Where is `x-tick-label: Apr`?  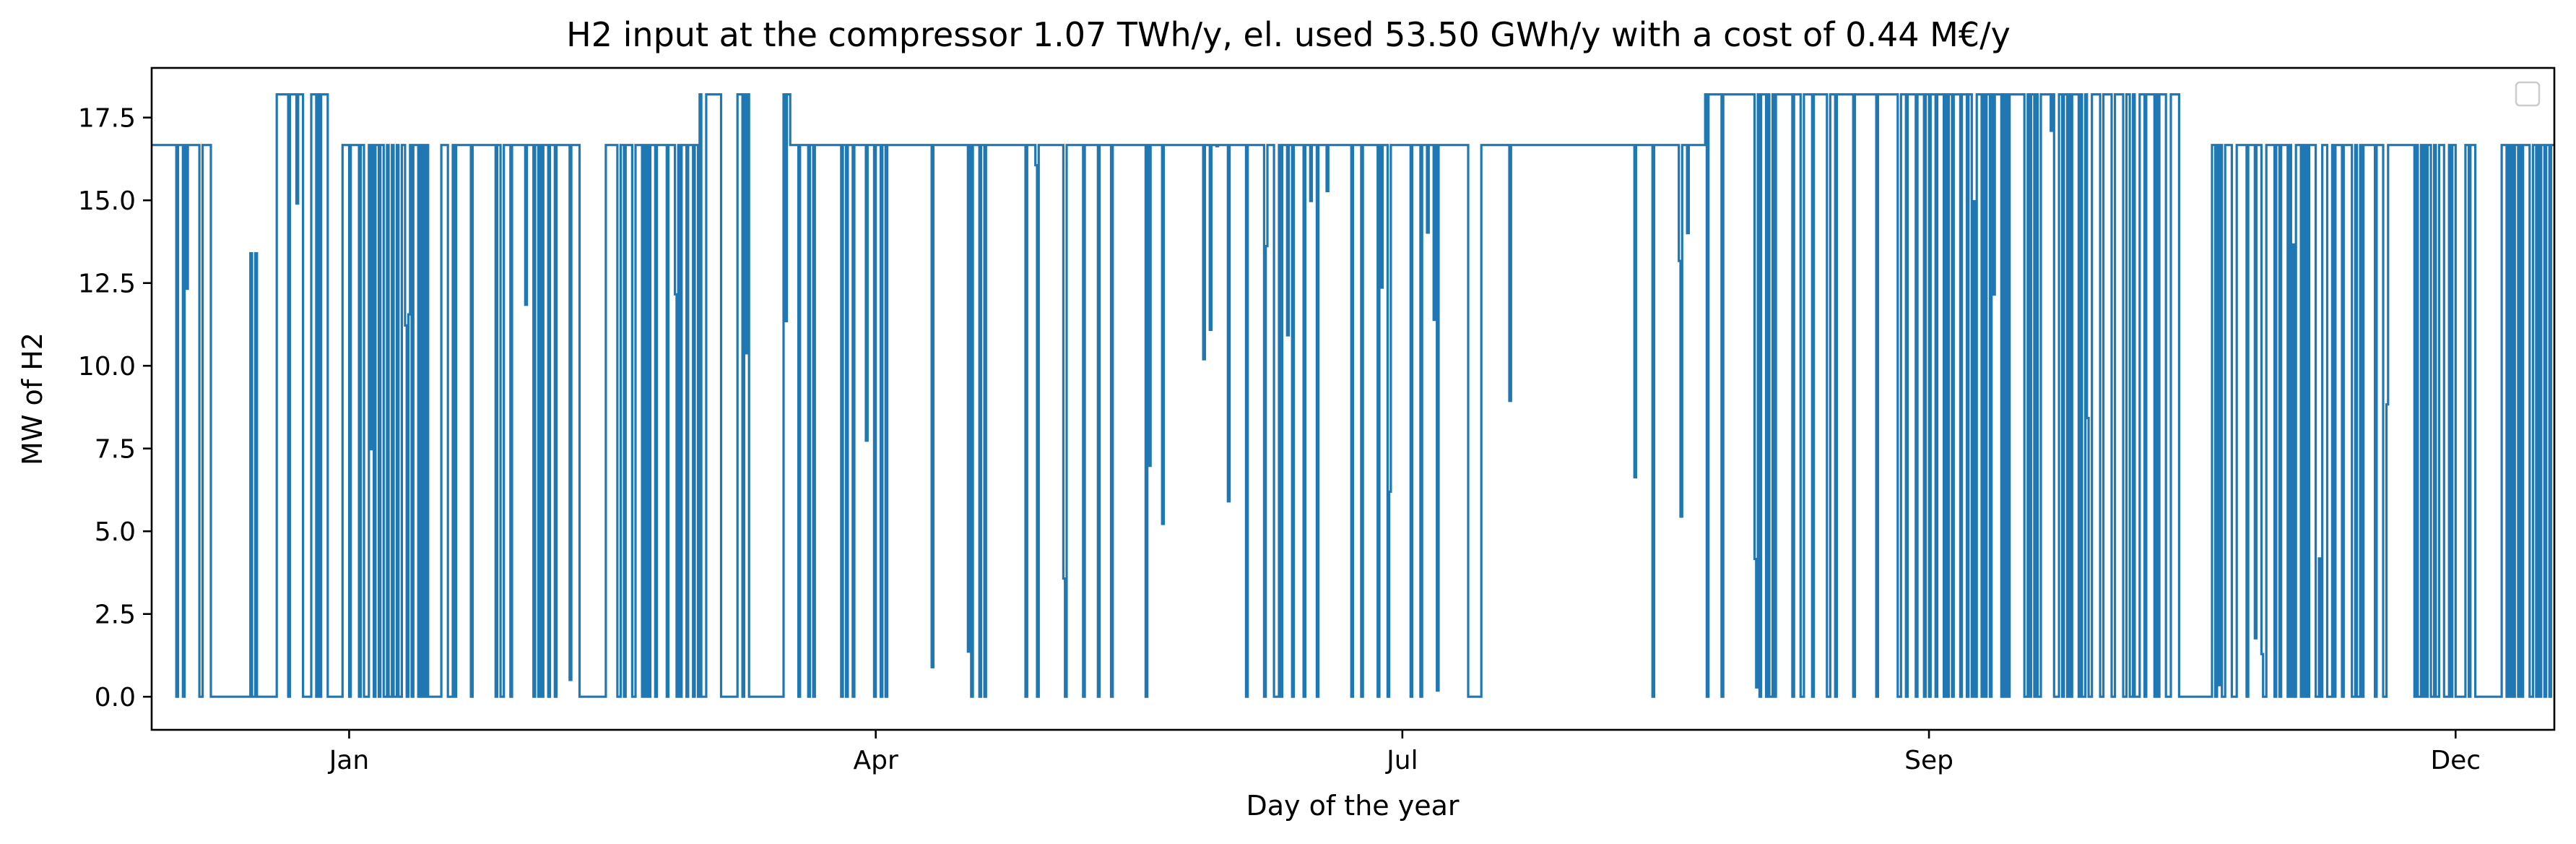 x-tick-label: Apr is located at coordinates (876, 760).